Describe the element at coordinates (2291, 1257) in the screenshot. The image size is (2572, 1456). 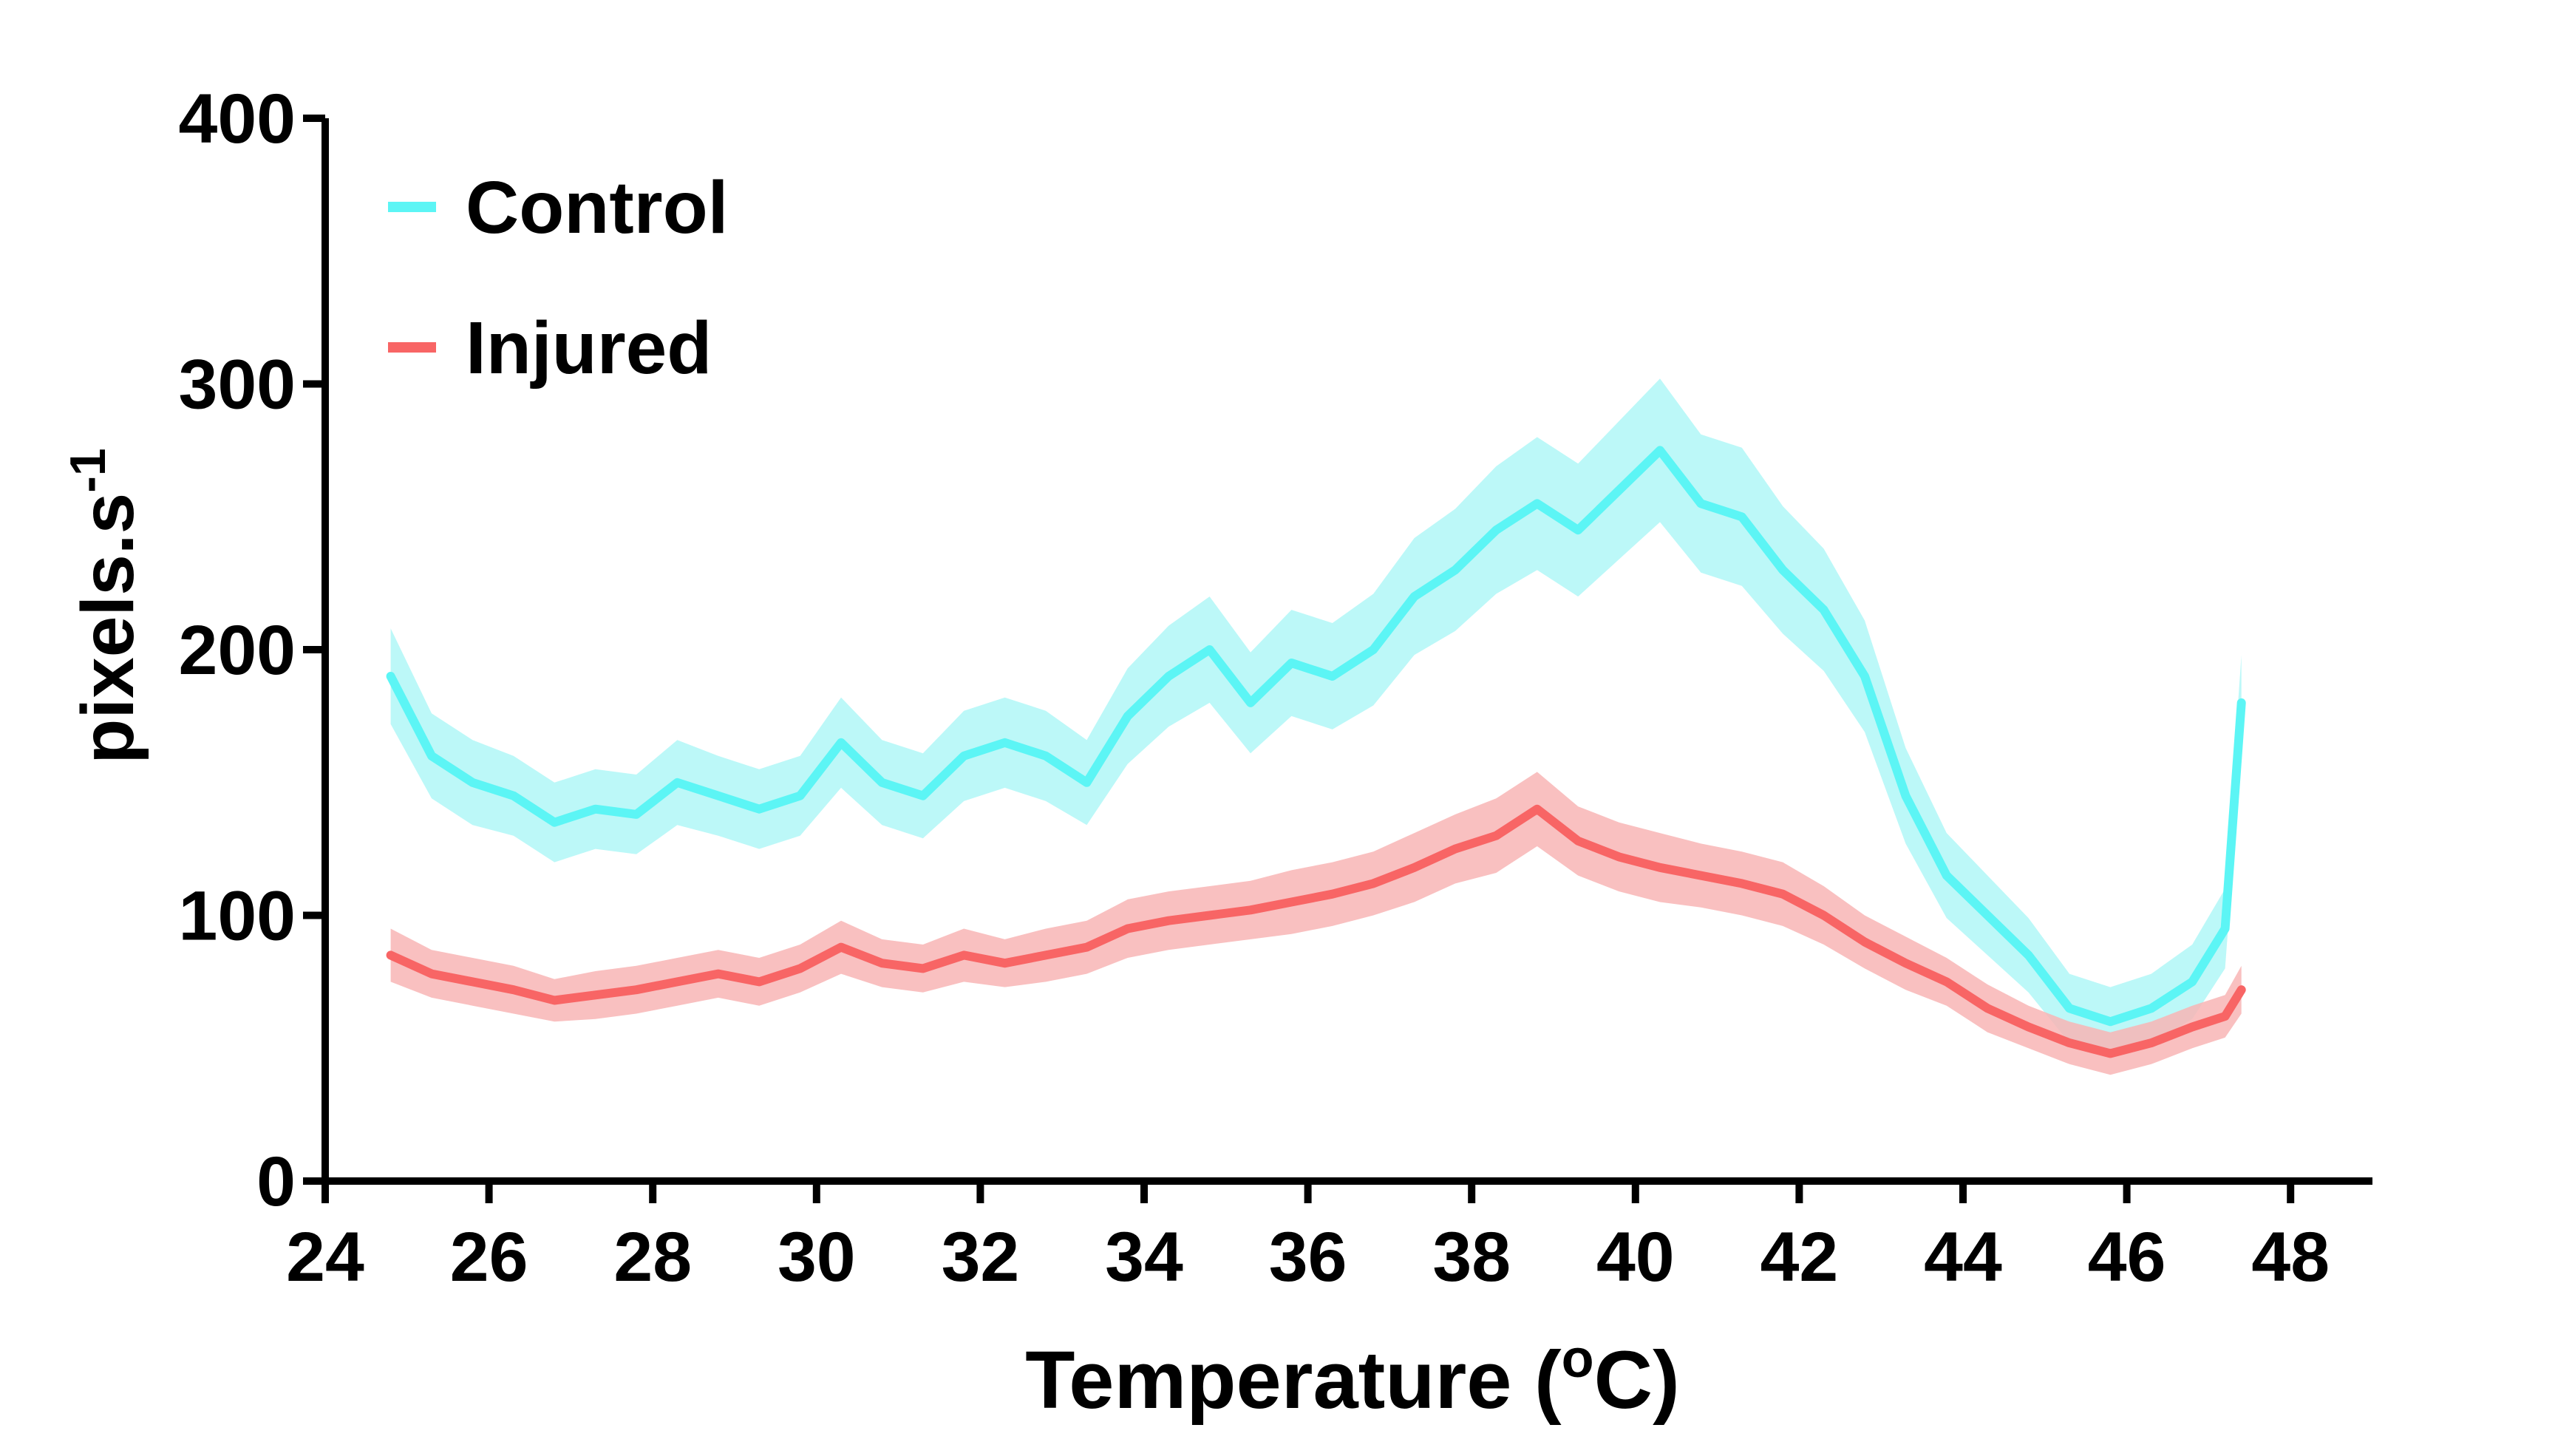
I see `x-tick-label: 48` at that location.